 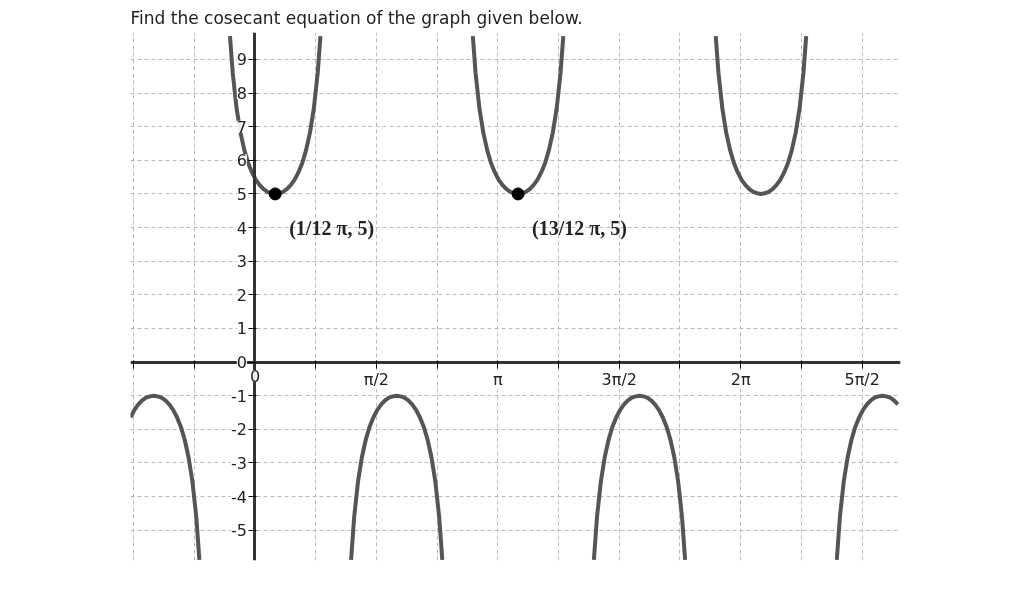 What do you see at coordinates (255, 377) in the screenshot?
I see `x-tick-label: 0` at bounding box center [255, 377].